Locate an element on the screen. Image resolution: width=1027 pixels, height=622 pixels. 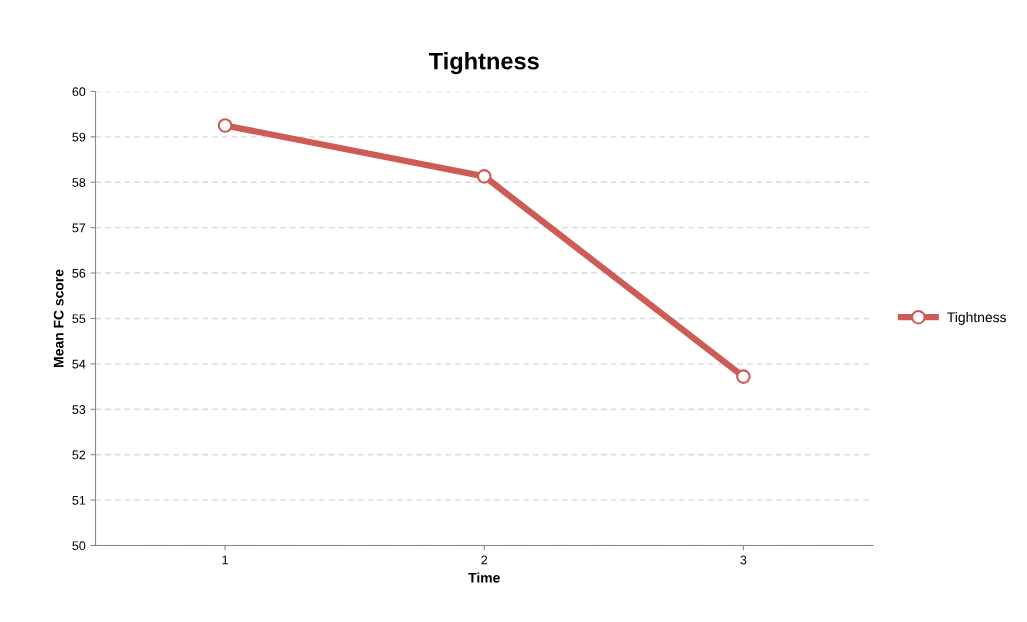
x-tick-label: 3 is located at coordinates (743, 560).